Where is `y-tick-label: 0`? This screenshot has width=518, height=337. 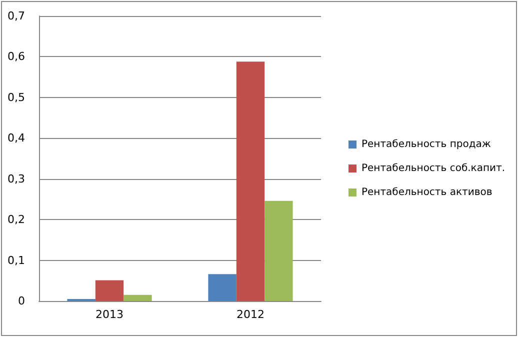
y-tick-label: 0 is located at coordinates (21, 301).